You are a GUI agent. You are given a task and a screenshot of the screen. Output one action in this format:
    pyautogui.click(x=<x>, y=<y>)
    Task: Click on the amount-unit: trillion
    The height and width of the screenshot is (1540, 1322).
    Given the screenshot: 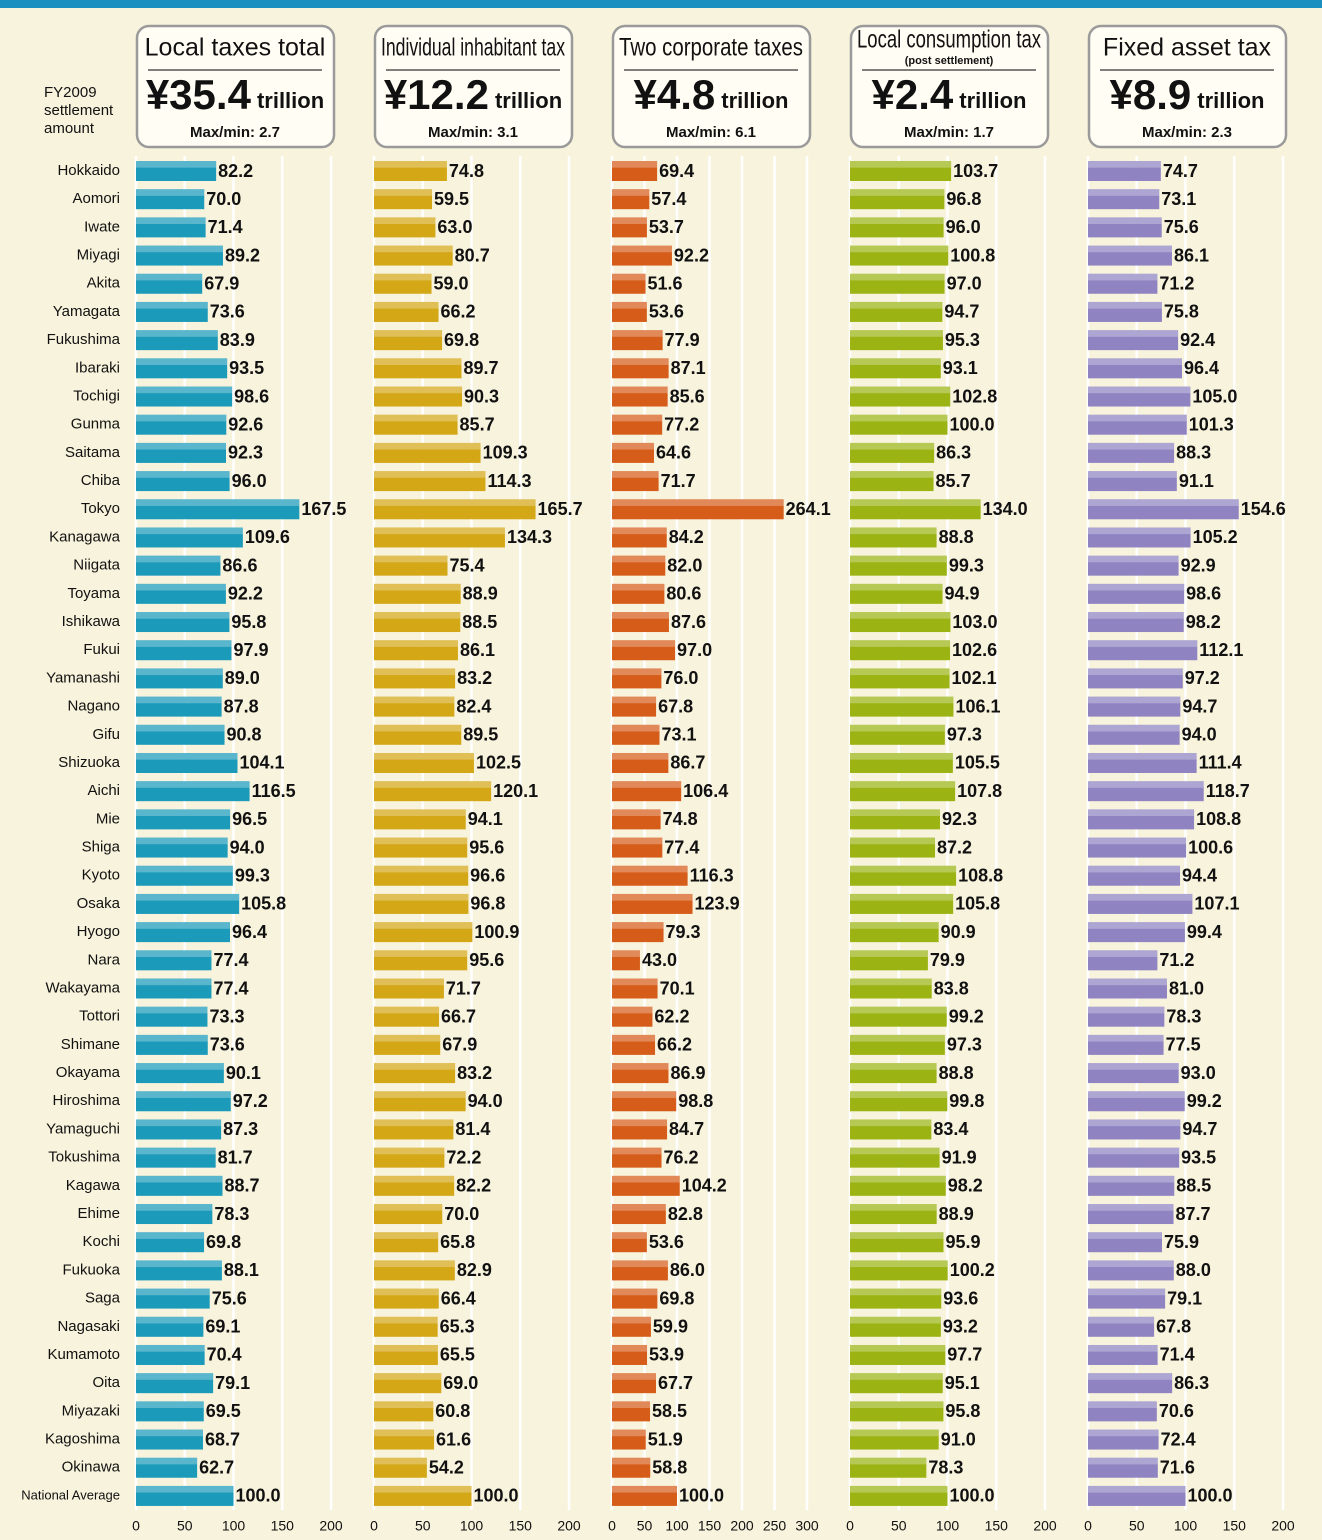 What is the action you would take?
    pyautogui.click(x=1230, y=100)
    